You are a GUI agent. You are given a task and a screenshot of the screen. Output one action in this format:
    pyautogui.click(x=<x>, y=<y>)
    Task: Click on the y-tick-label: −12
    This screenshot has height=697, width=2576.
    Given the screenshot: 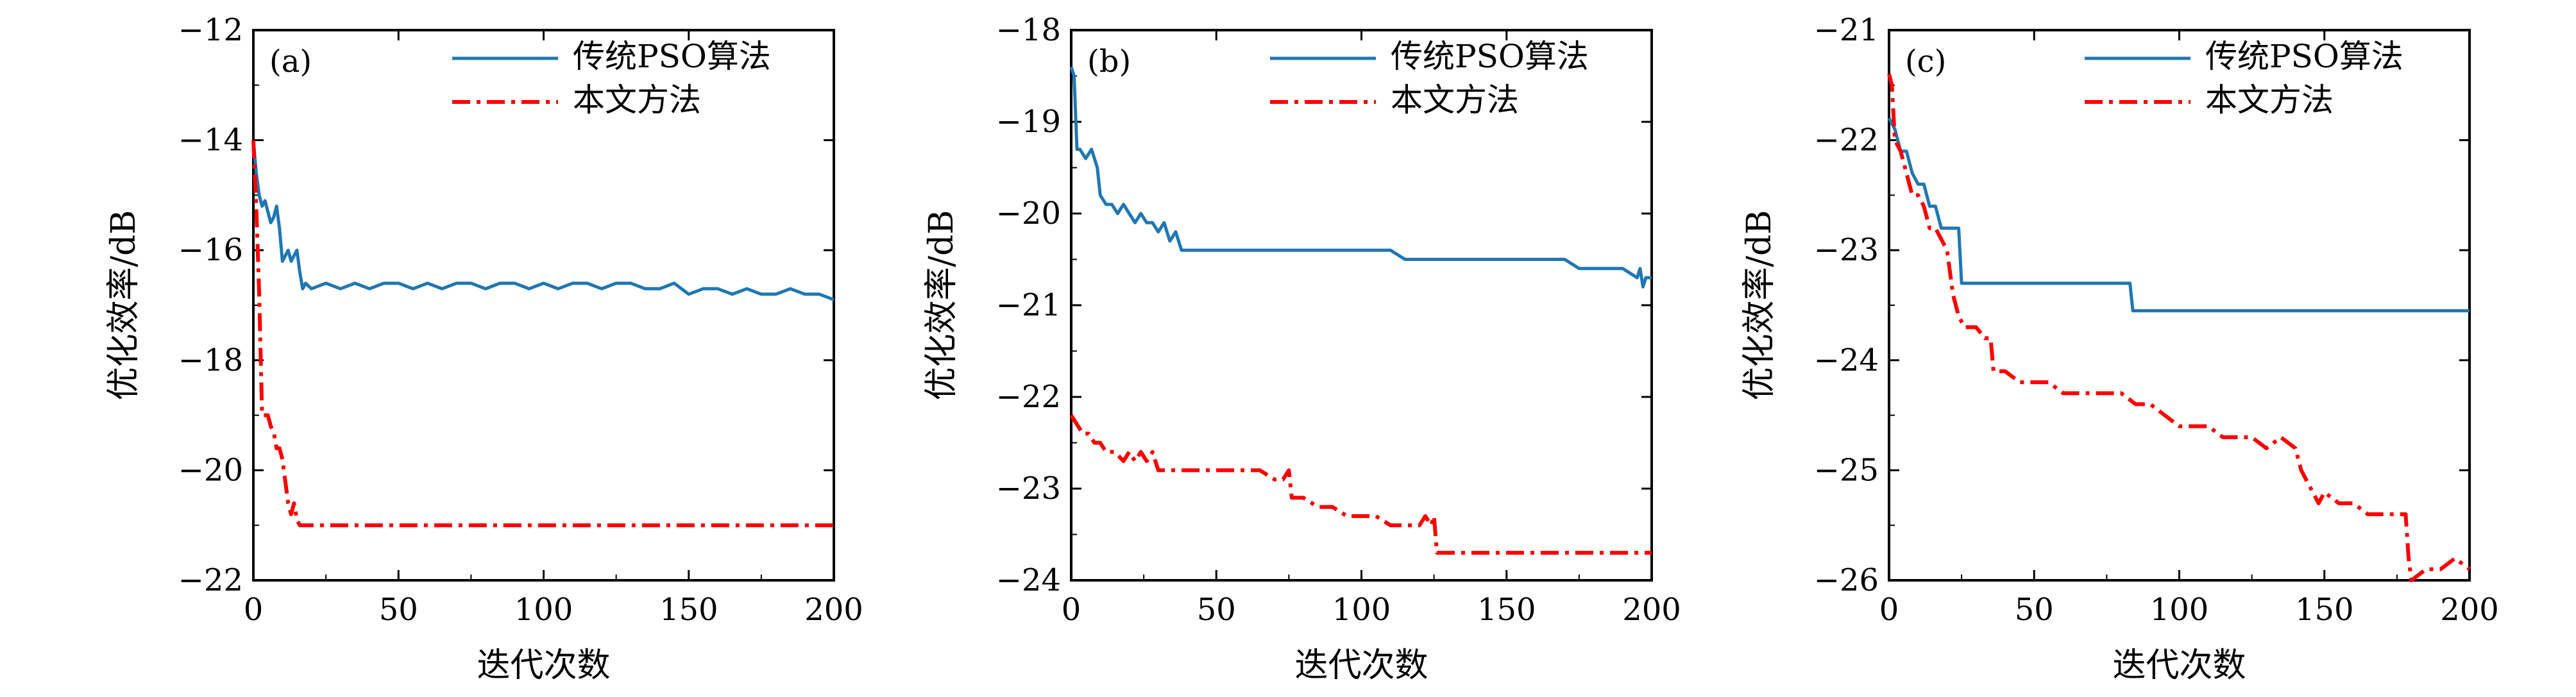 What is the action you would take?
    pyautogui.click(x=210, y=30)
    